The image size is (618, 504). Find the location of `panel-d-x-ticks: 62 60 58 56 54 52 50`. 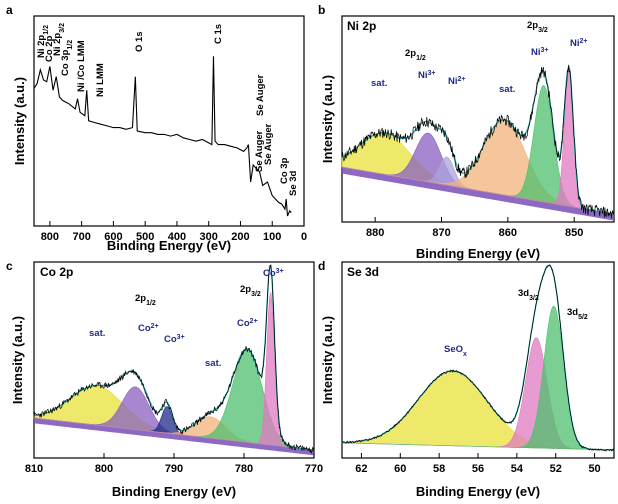

panel-d-x-ticks: 62 60 58 56 54 52 50 is located at coordinates (478, 464).